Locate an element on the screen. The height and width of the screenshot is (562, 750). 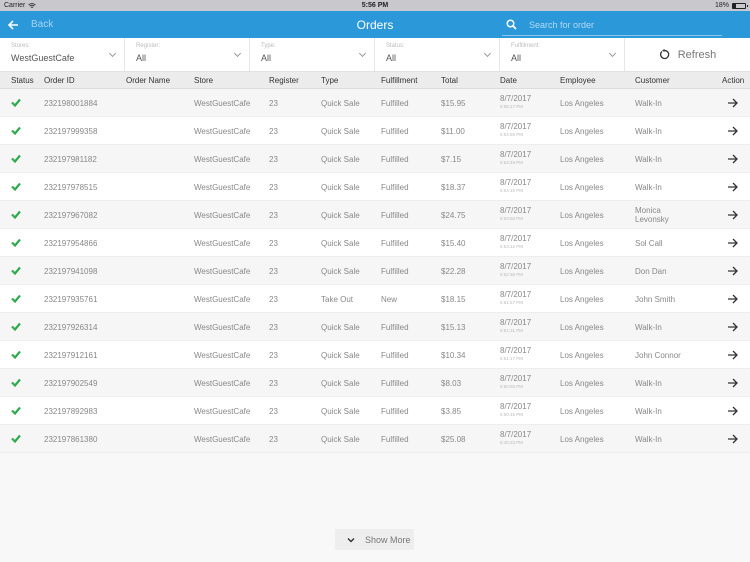
filter-label: Register: is located at coordinates (148, 46).